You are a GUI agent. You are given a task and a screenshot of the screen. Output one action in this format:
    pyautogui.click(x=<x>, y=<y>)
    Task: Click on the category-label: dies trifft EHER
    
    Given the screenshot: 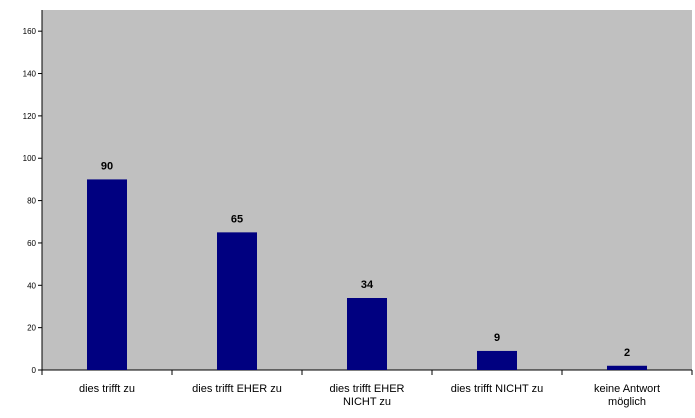 What is the action you would take?
    pyautogui.click(x=367, y=389)
    